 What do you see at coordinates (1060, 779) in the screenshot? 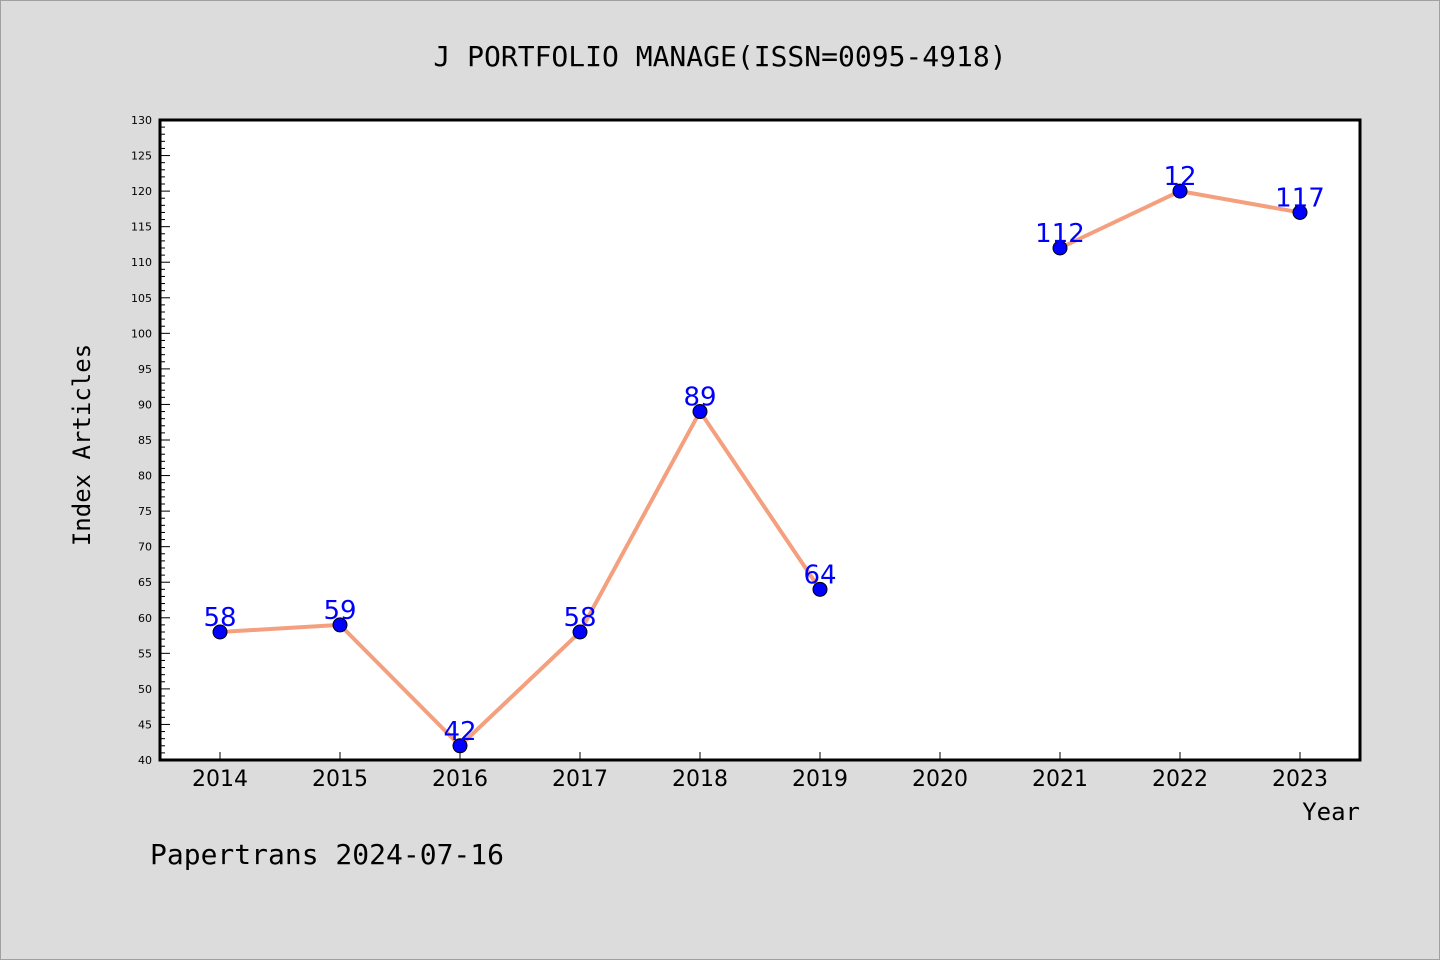
I see `x-tick-label: 2021` at bounding box center [1060, 779].